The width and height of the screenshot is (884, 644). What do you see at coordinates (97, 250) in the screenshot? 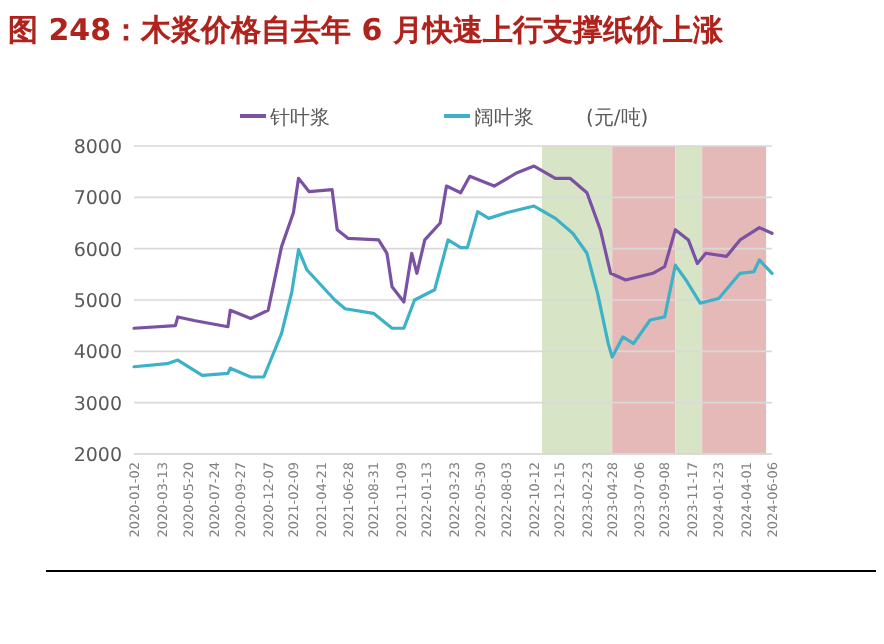
I see `y-tick-label: 6000` at bounding box center [97, 250].